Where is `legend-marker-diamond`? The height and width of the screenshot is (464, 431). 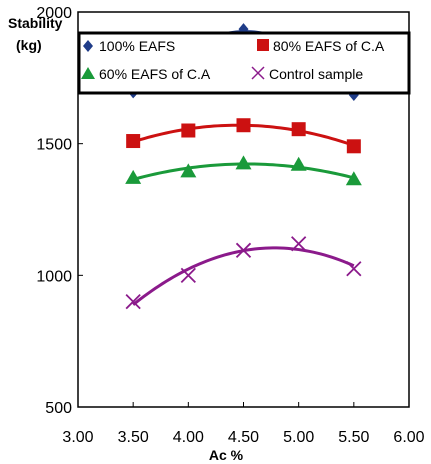 legend-marker-diamond is located at coordinates (88, 46).